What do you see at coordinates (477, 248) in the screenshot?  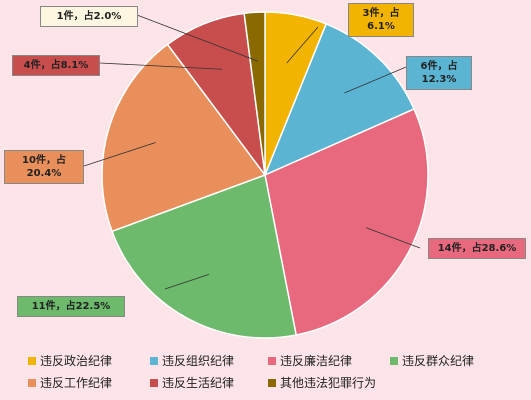 I see `data-label: 14件，占28.6%` at bounding box center [477, 248].